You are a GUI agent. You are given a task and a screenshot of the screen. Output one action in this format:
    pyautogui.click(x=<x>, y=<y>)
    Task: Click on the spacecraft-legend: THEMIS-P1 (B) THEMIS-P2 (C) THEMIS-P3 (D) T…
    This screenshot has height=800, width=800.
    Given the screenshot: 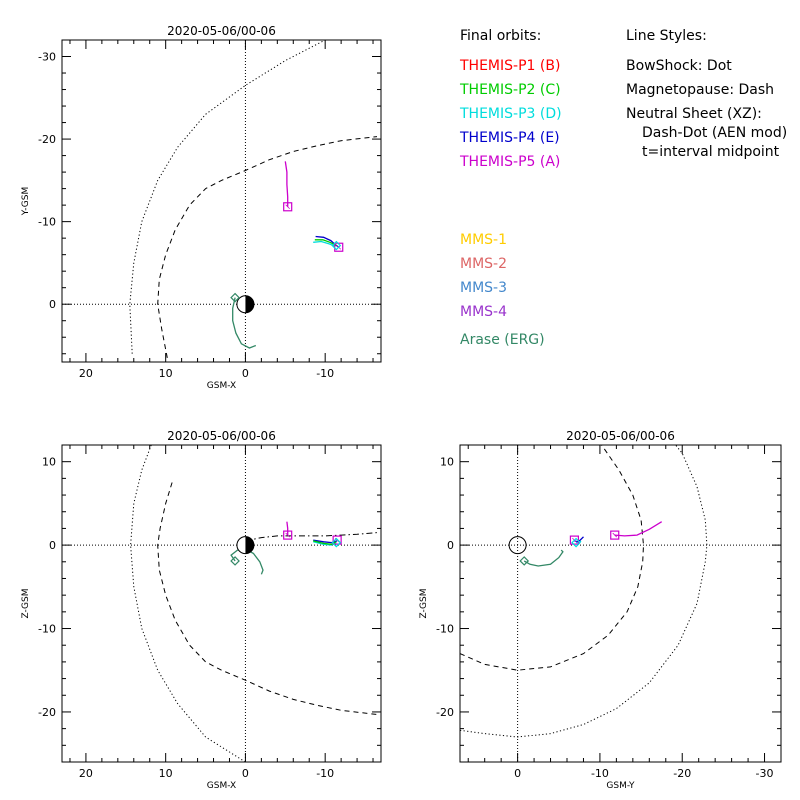 What is the action you would take?
    pyautogui.click(x=510, y=203)
    